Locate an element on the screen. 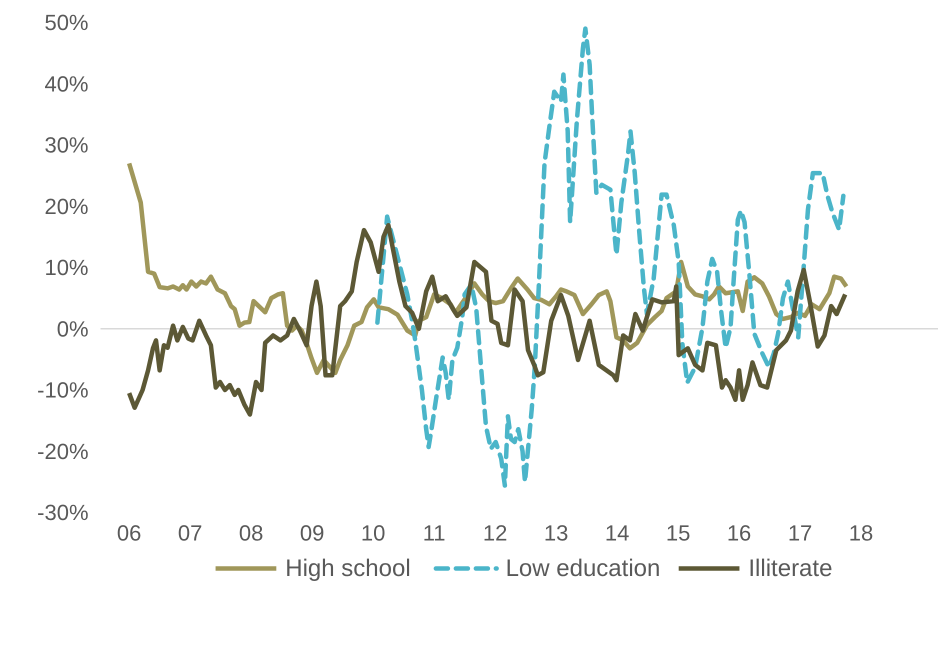  x-tick-label: 16 is located at coordinates (739, 533).